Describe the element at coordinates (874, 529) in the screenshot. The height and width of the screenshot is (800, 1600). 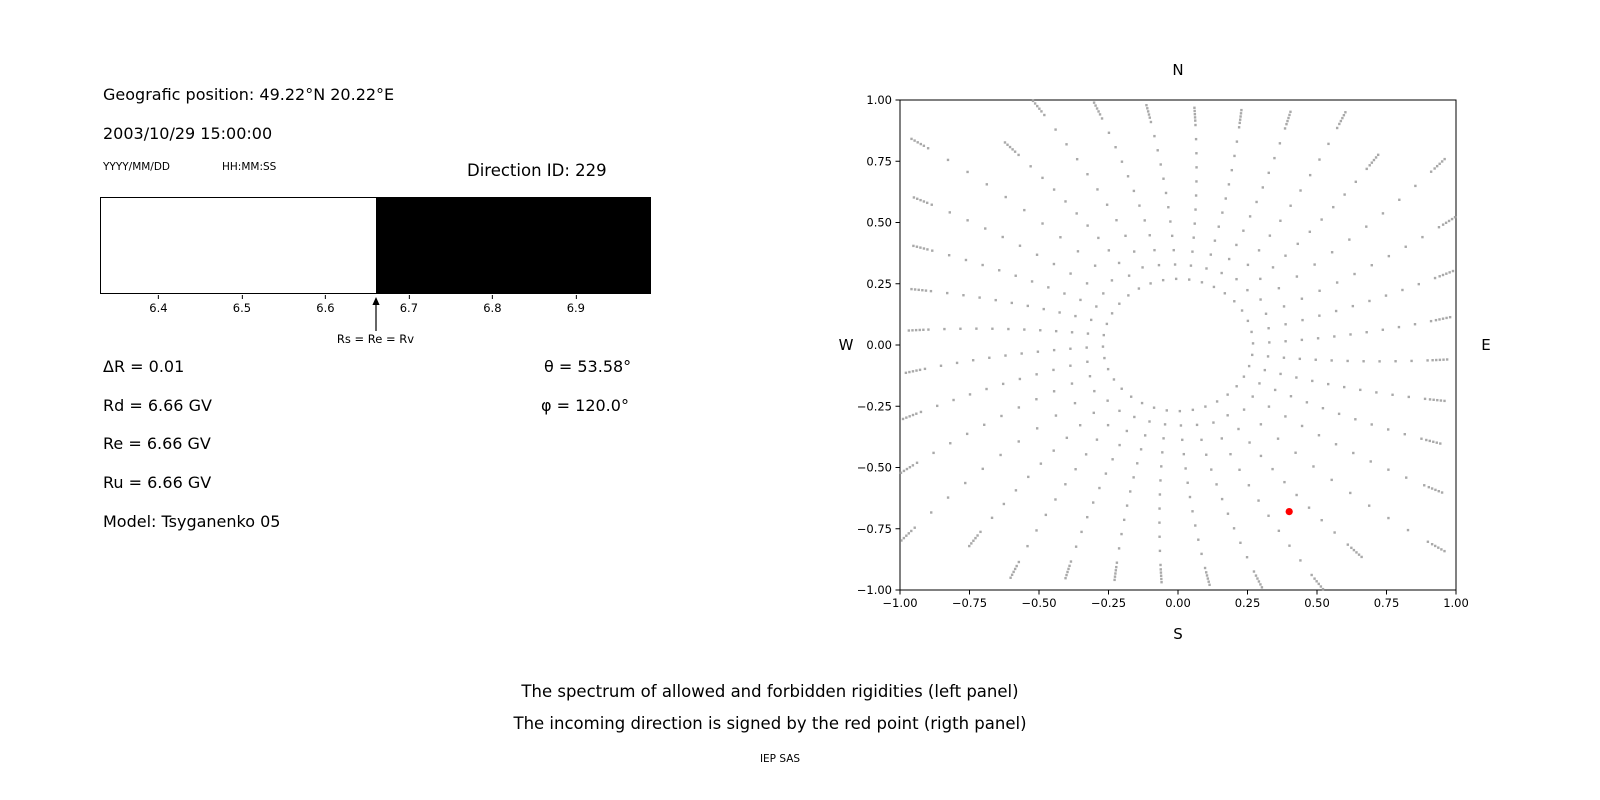
I see `y-tick-label: −0.75` at that location.